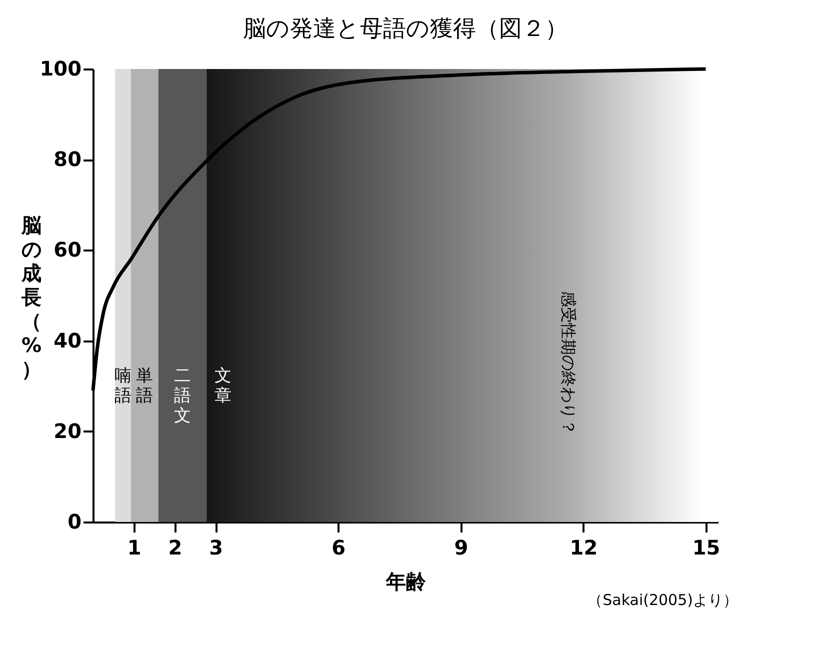 The height and width of the screenshot is (652, 816). I want to click on text: （Sakai(2005)より）, so click(663, 600).